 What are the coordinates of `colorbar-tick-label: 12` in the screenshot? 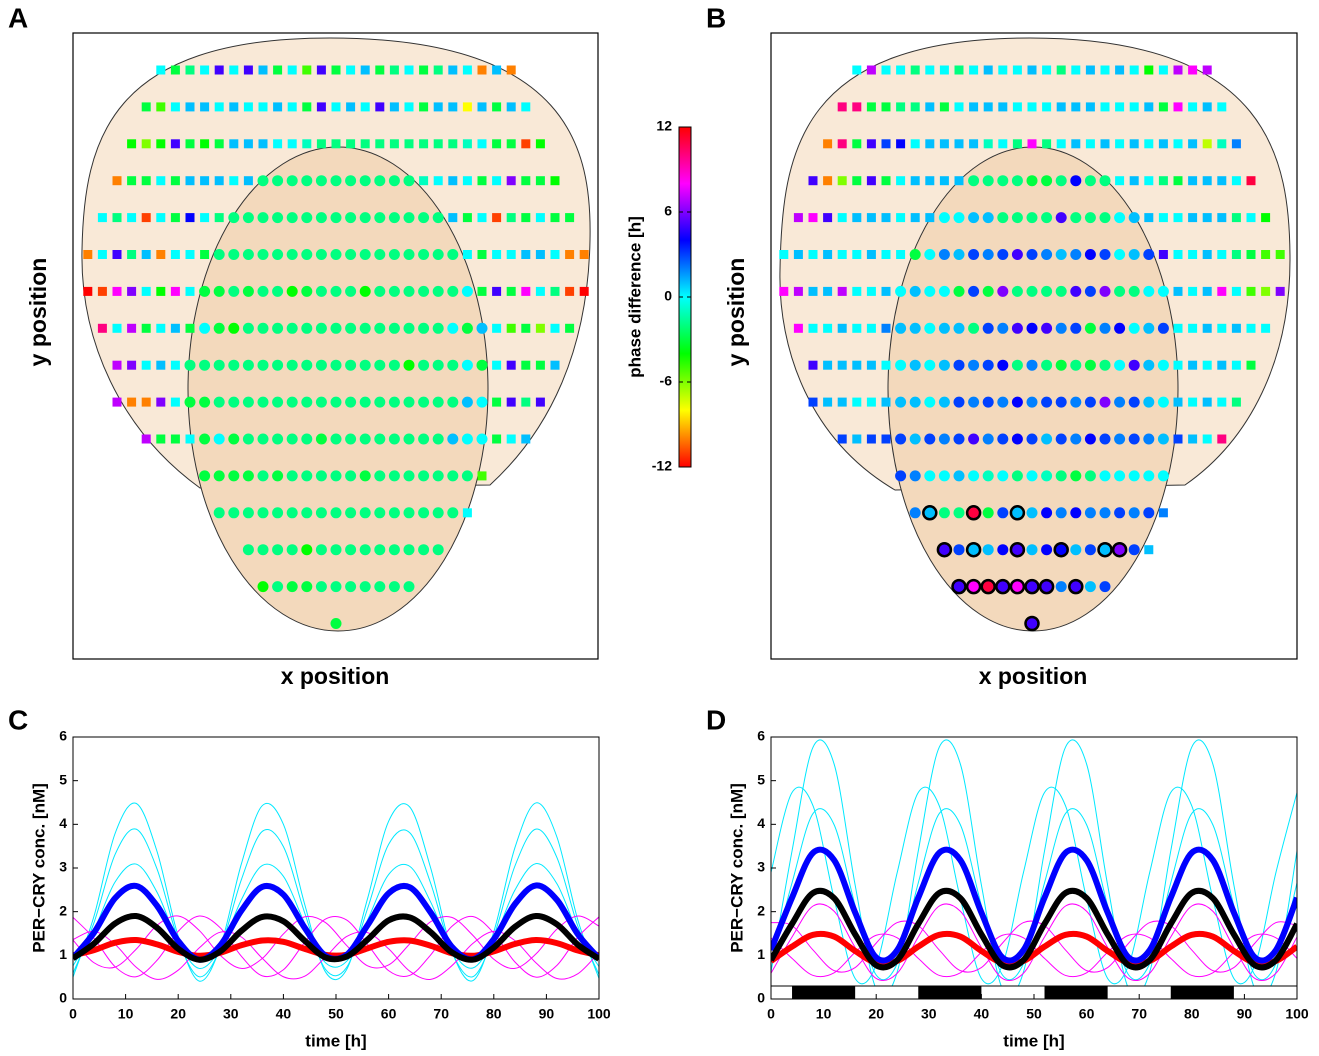 It's located at (664, 126).